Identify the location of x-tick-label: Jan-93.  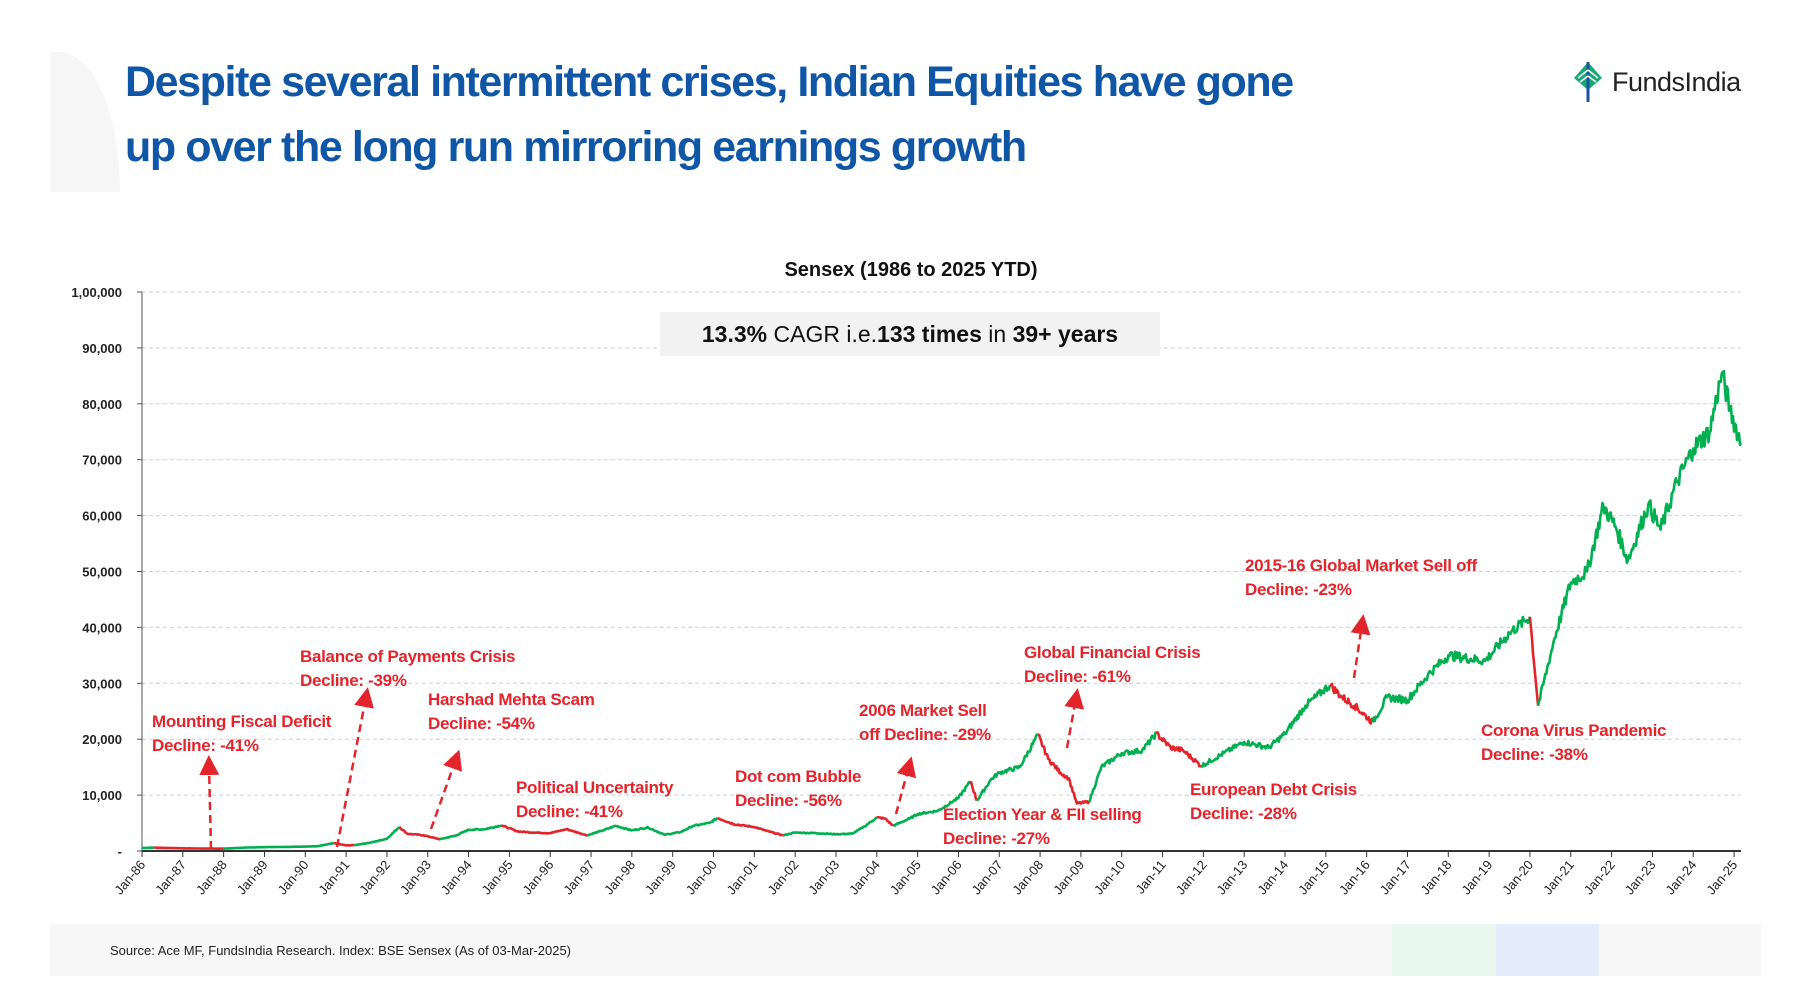
(415, 877).